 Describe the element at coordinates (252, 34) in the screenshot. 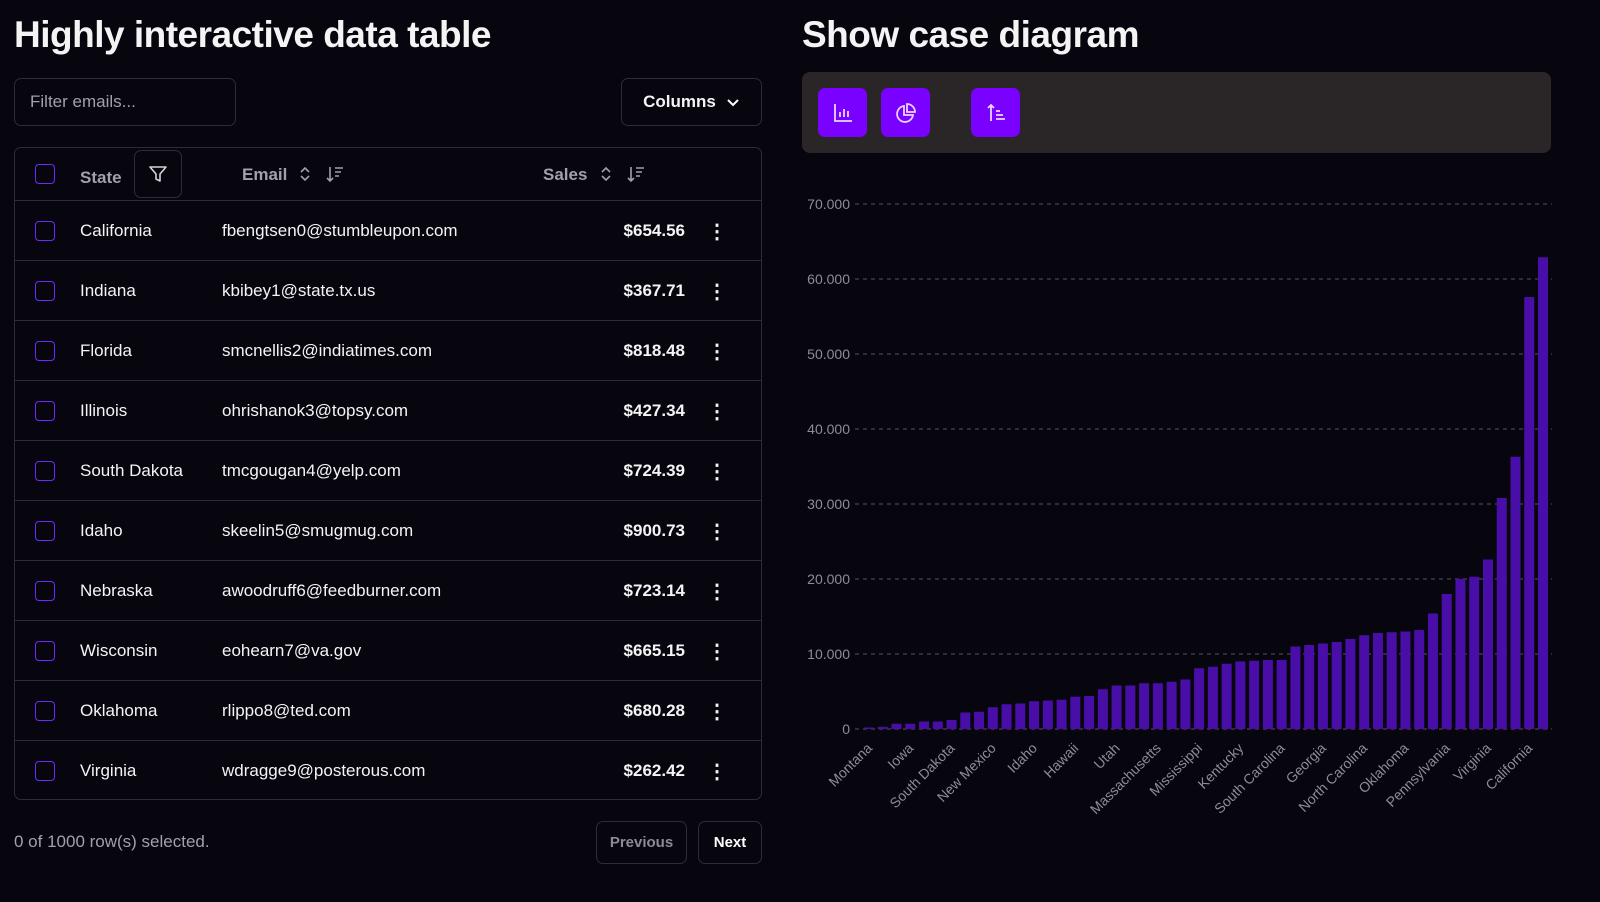

I see `table-title: Highly interactive data table` at that location.